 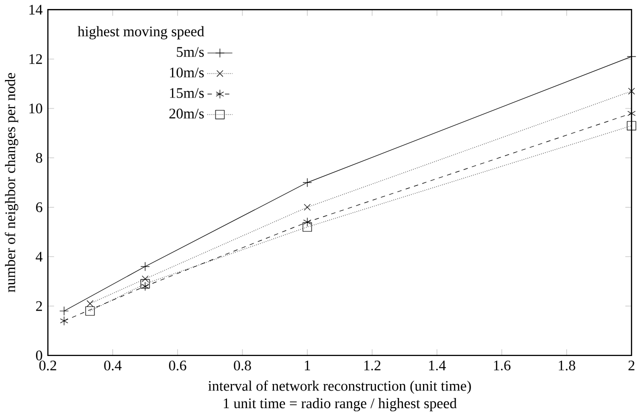 What do you see at coordinates (186, 113) in the screenshot?
I see `legend-label: 20m/s` at bounding box center [186, 113].